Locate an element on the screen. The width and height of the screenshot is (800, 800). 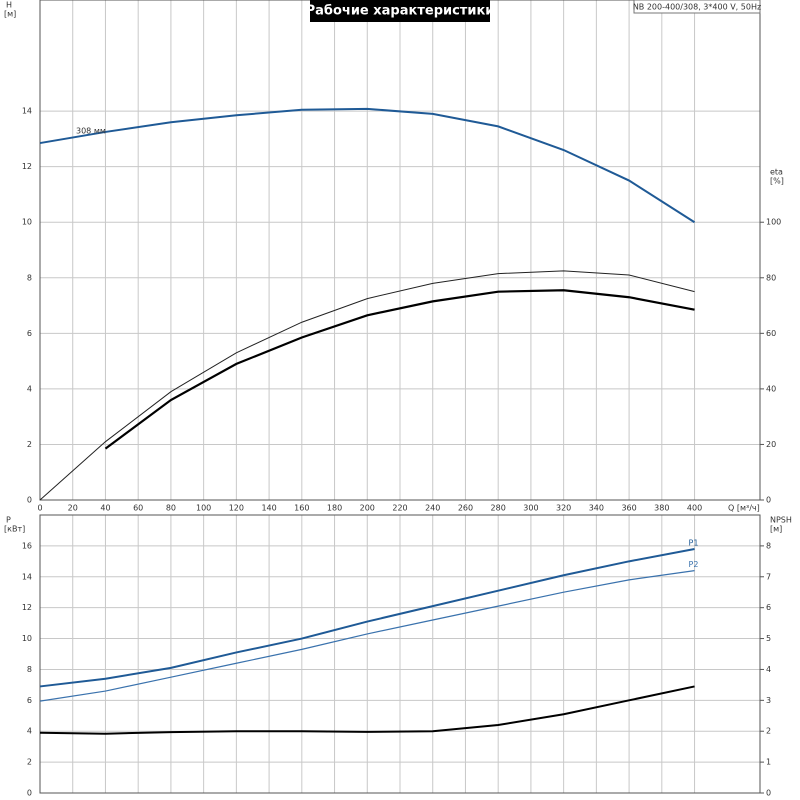
chart-title: Рабочие характеристики is located at coordinates (400, 11).